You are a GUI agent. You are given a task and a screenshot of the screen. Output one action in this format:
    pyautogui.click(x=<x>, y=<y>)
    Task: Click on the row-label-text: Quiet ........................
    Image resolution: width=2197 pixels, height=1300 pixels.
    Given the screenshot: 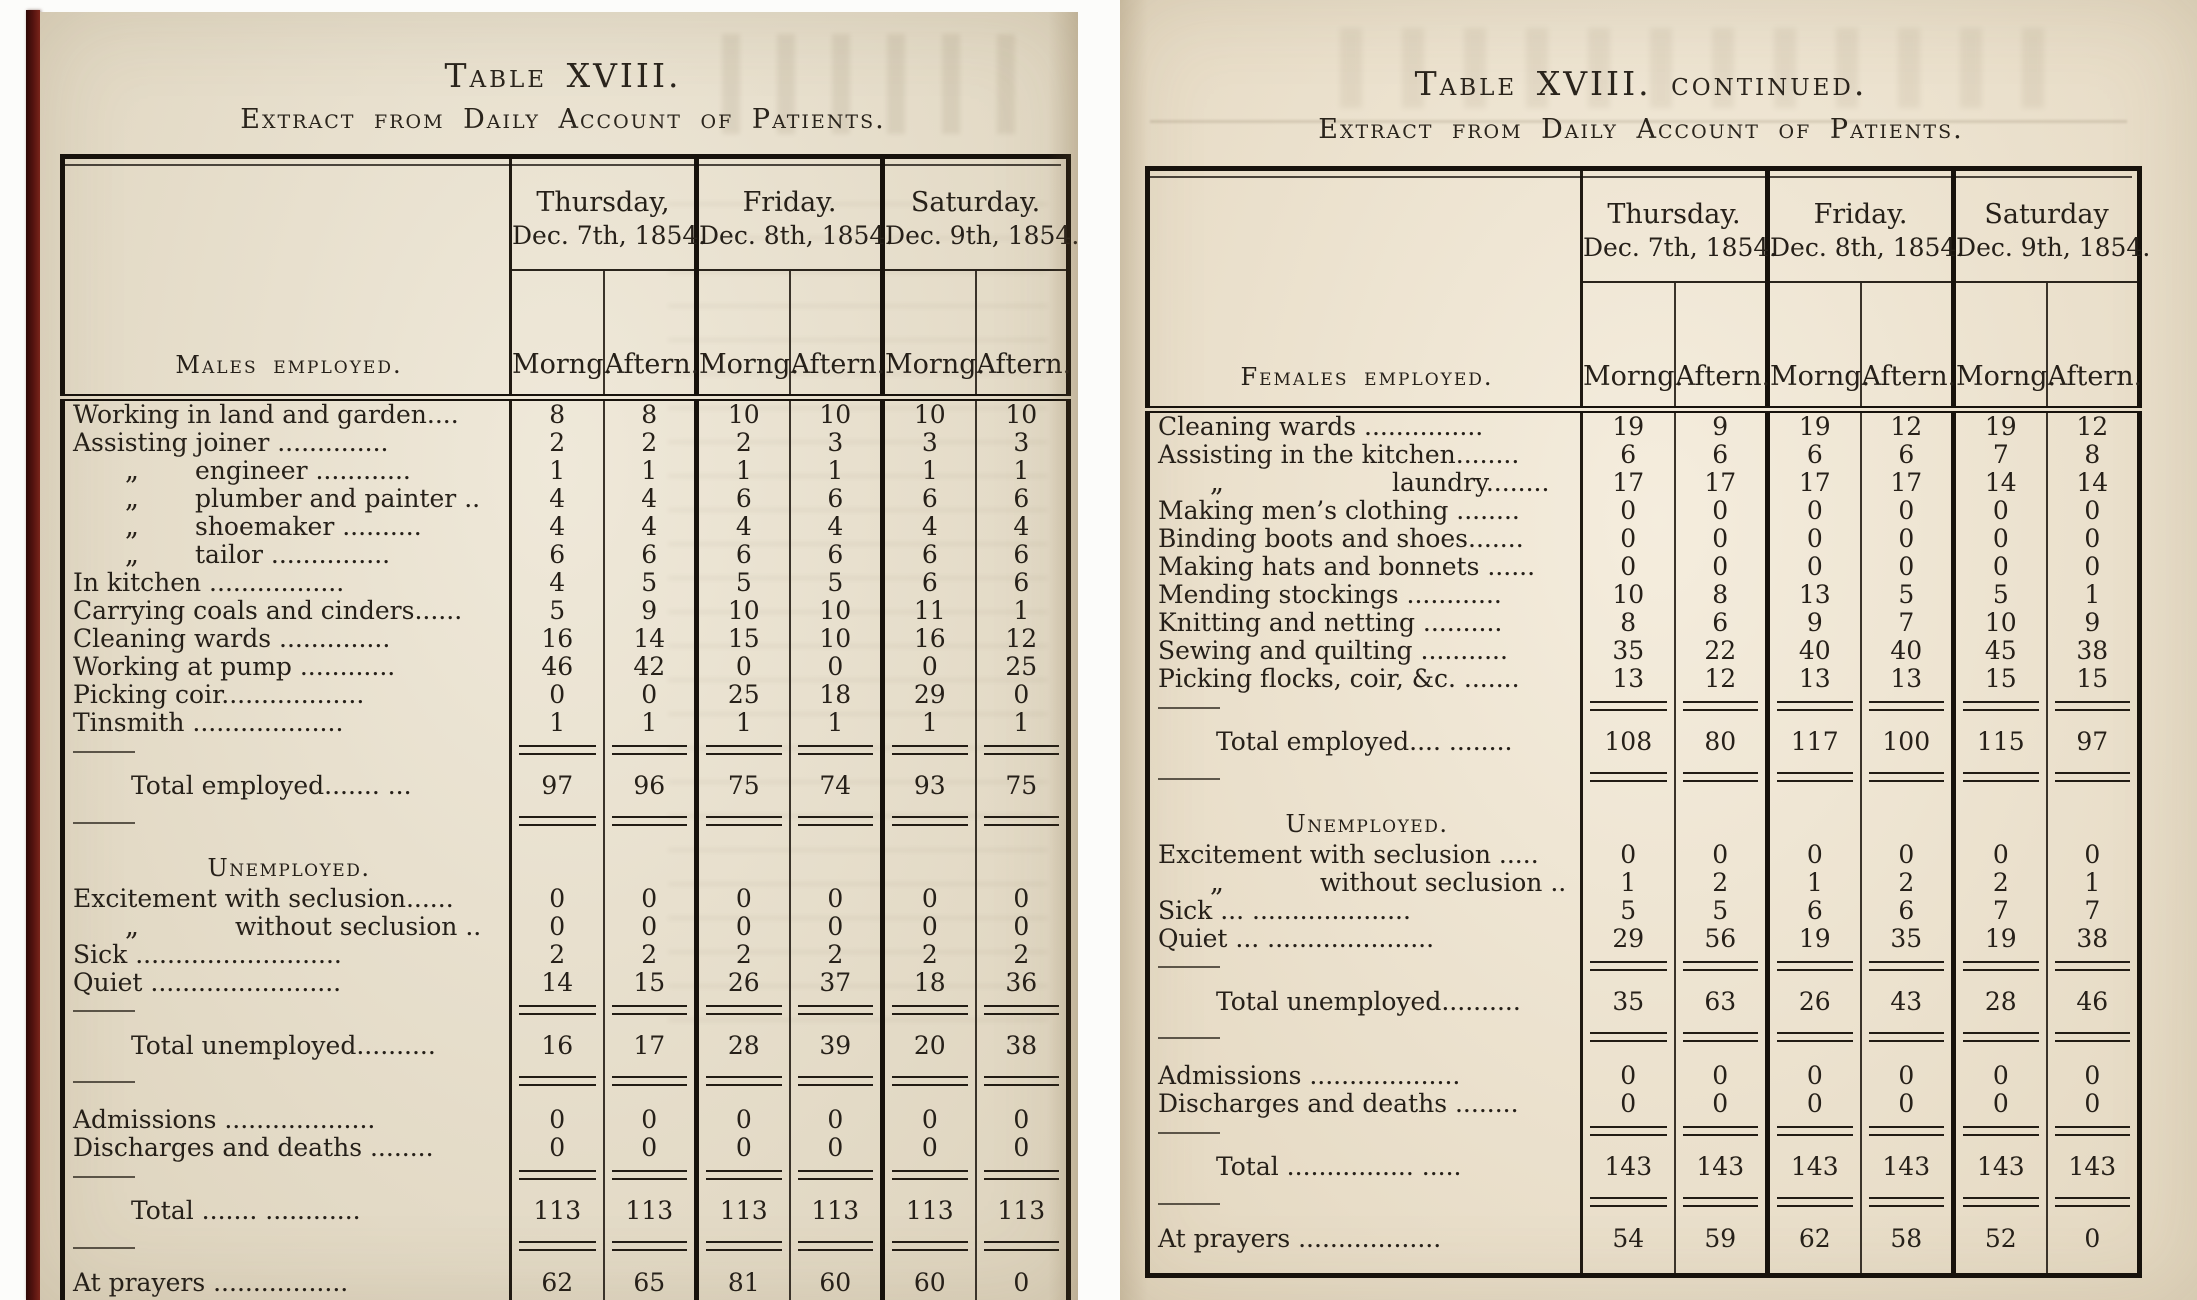 What is the action you would take?
    pyautogui.click(x=207, y=982)
    